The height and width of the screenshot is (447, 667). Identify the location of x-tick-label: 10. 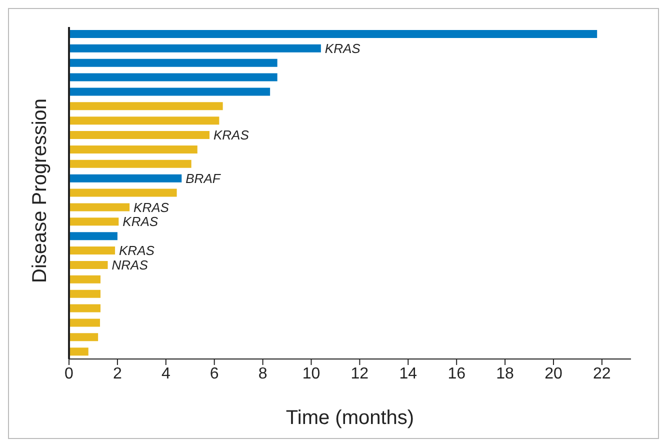
(311, 373).